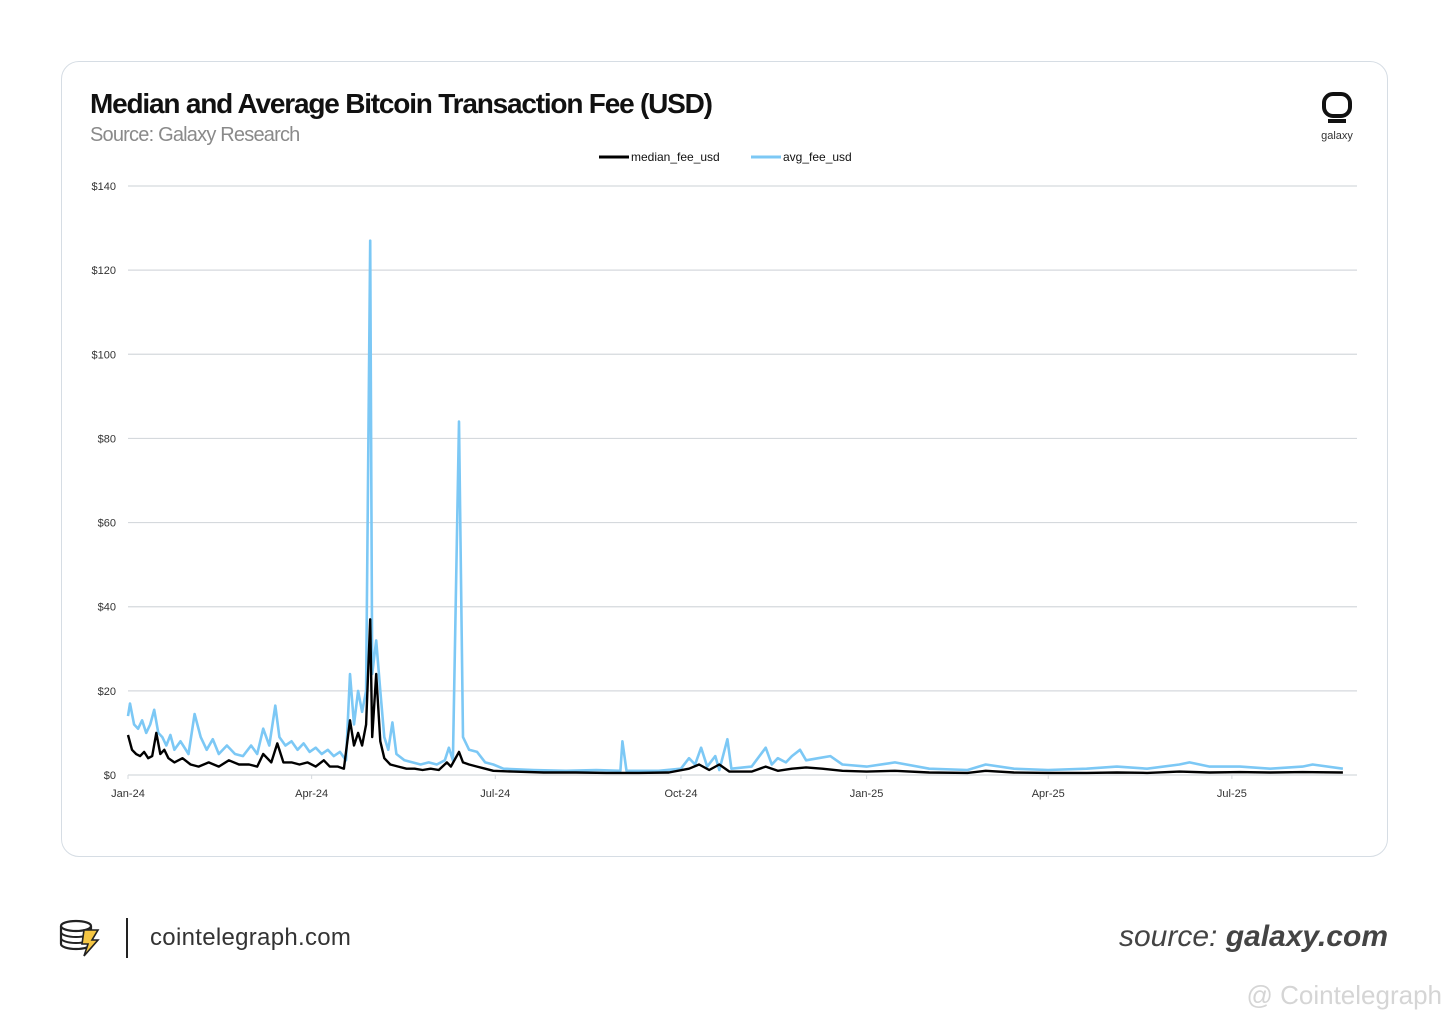 The width and height of the screenshot is (1450, 1019). Describe the element at coordinates (725, 157) in the screenshot. I see `legend: median_fee_usd avg_fee_usd` at that location.